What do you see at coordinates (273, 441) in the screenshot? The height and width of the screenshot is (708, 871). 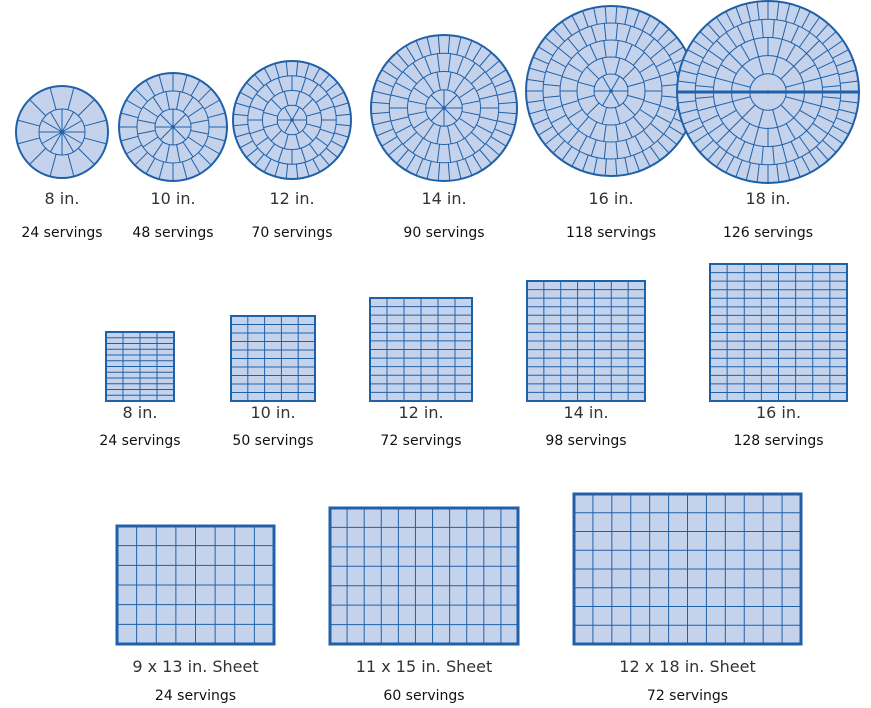 I see `square-servings-label: 50 servings` at bounding box center [273, 441].